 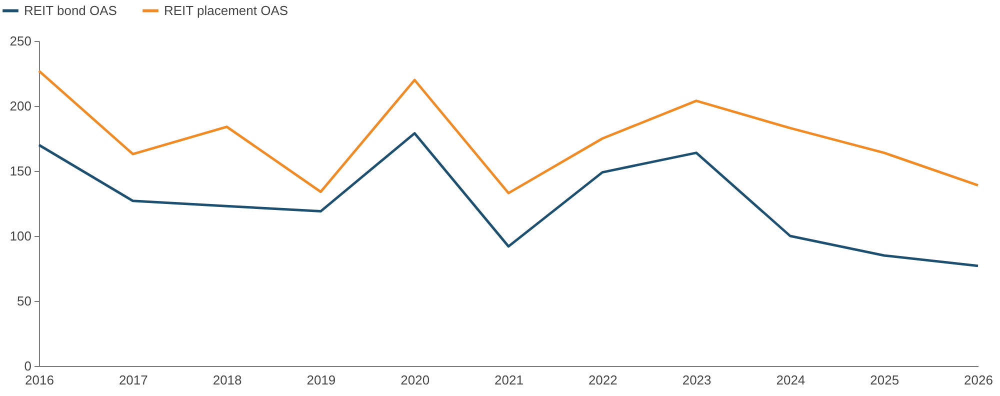 I want to click on legend-label: REIT bond OAS, so click(x=71, y=10).